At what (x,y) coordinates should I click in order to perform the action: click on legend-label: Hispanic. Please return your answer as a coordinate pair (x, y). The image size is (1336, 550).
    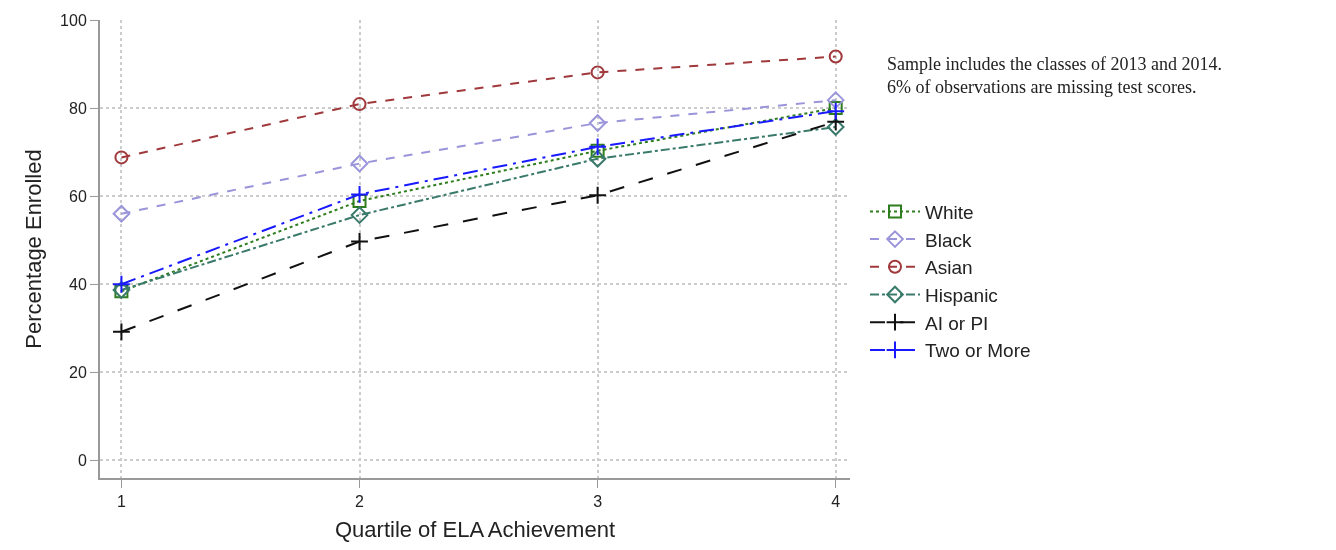
    Looking at the image, I should click on (961, 295).